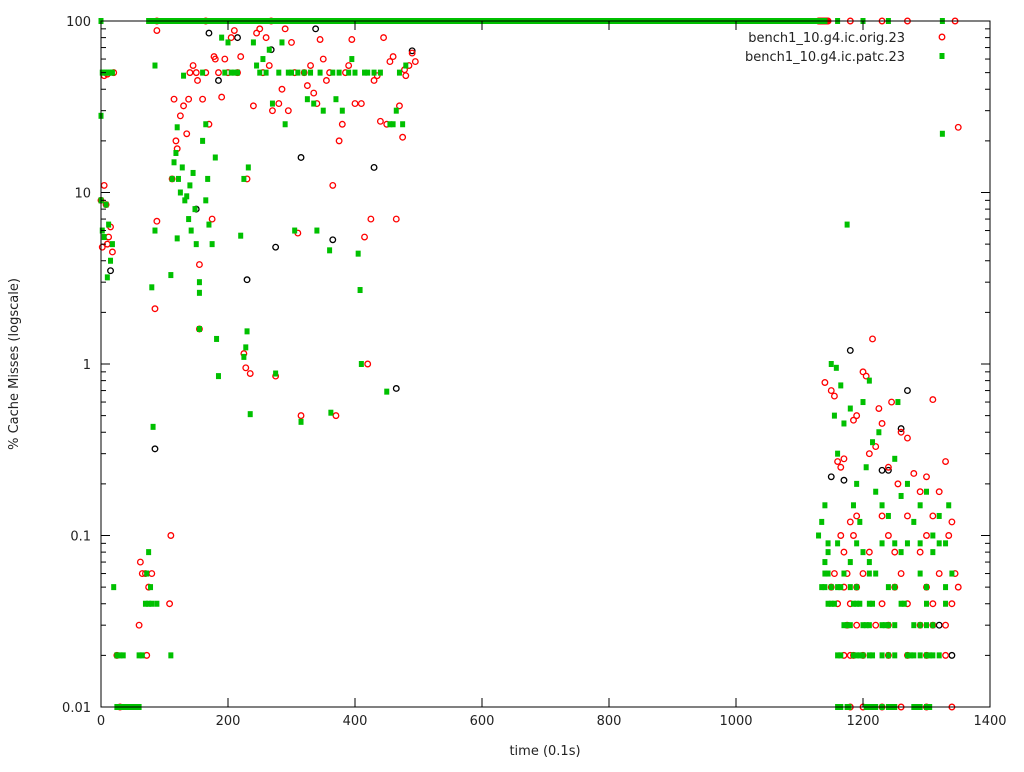 The height and width of the screenshot is (772, 1024). I want to click on y-tick-label: 100, so click(78, 22).